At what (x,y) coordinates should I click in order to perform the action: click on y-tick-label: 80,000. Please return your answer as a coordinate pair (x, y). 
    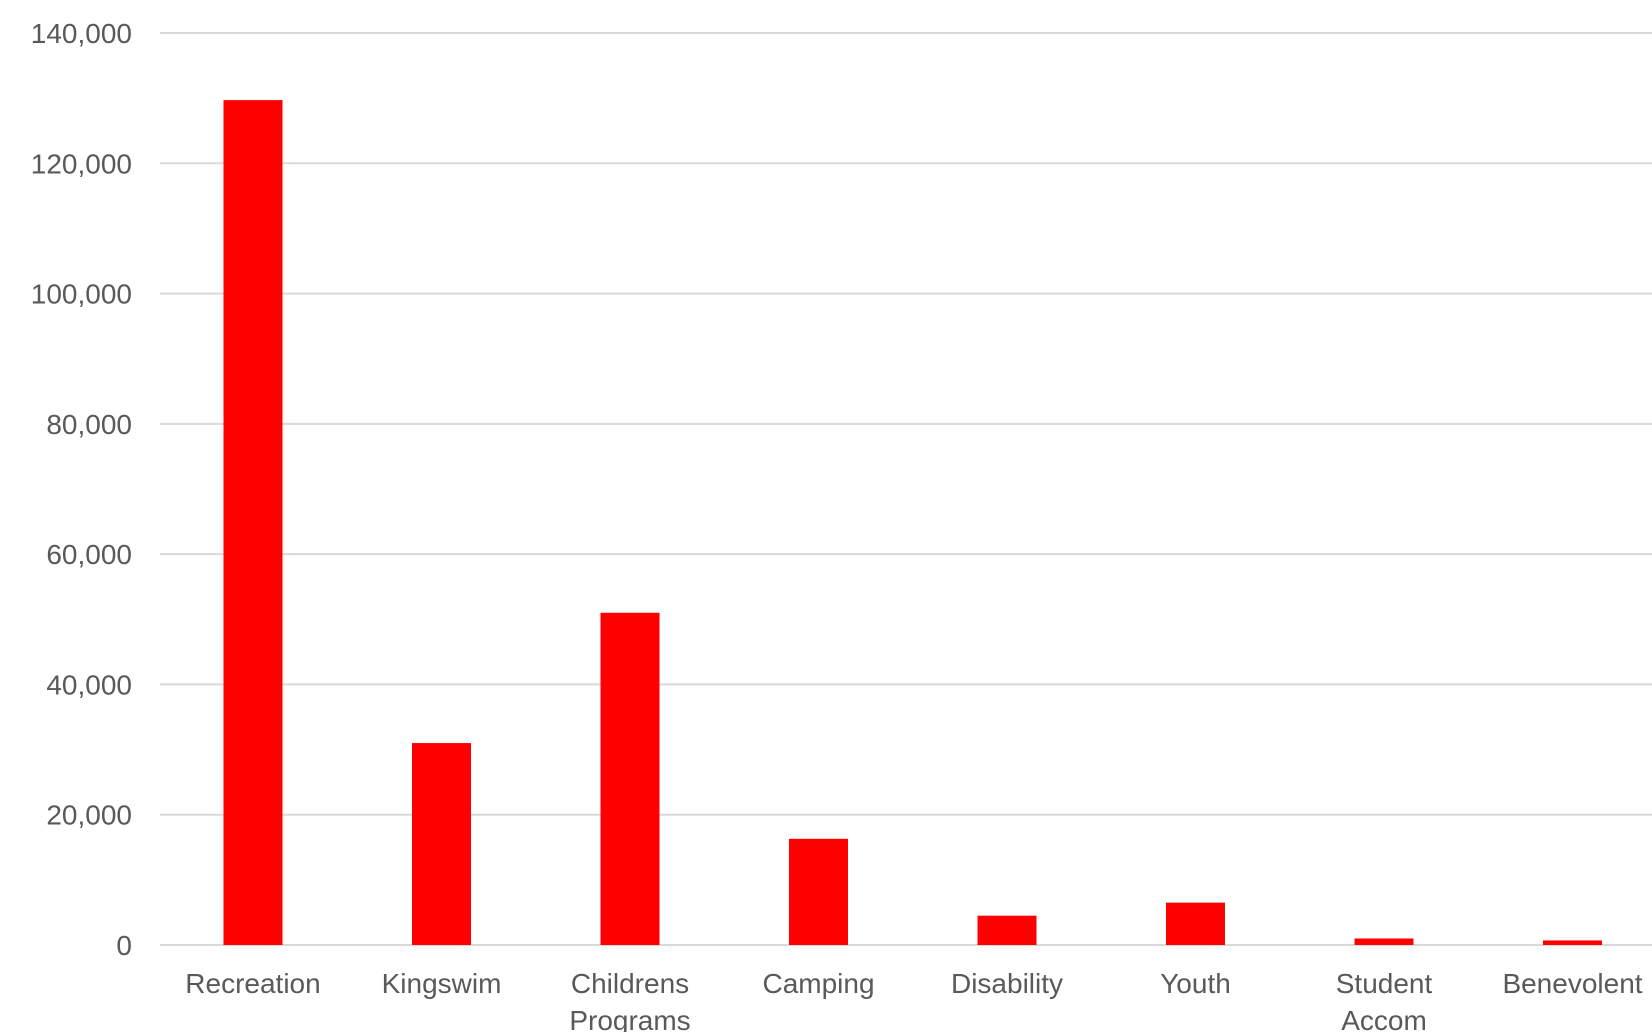
    Looking at the image, I should click on (89, 424).